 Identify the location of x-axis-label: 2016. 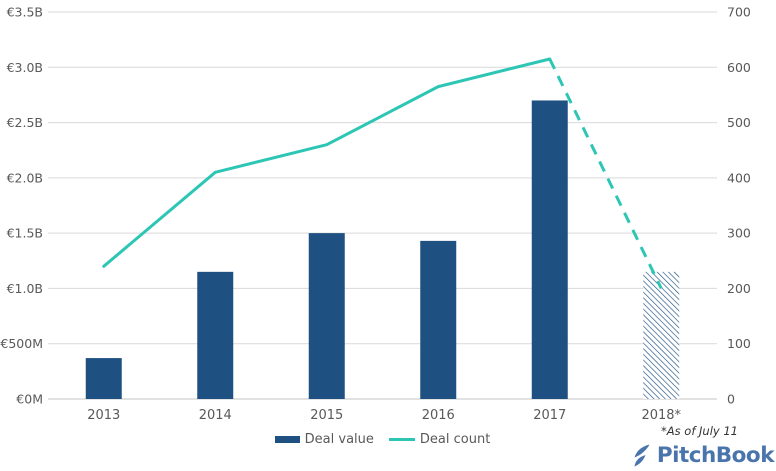
(438, 415).